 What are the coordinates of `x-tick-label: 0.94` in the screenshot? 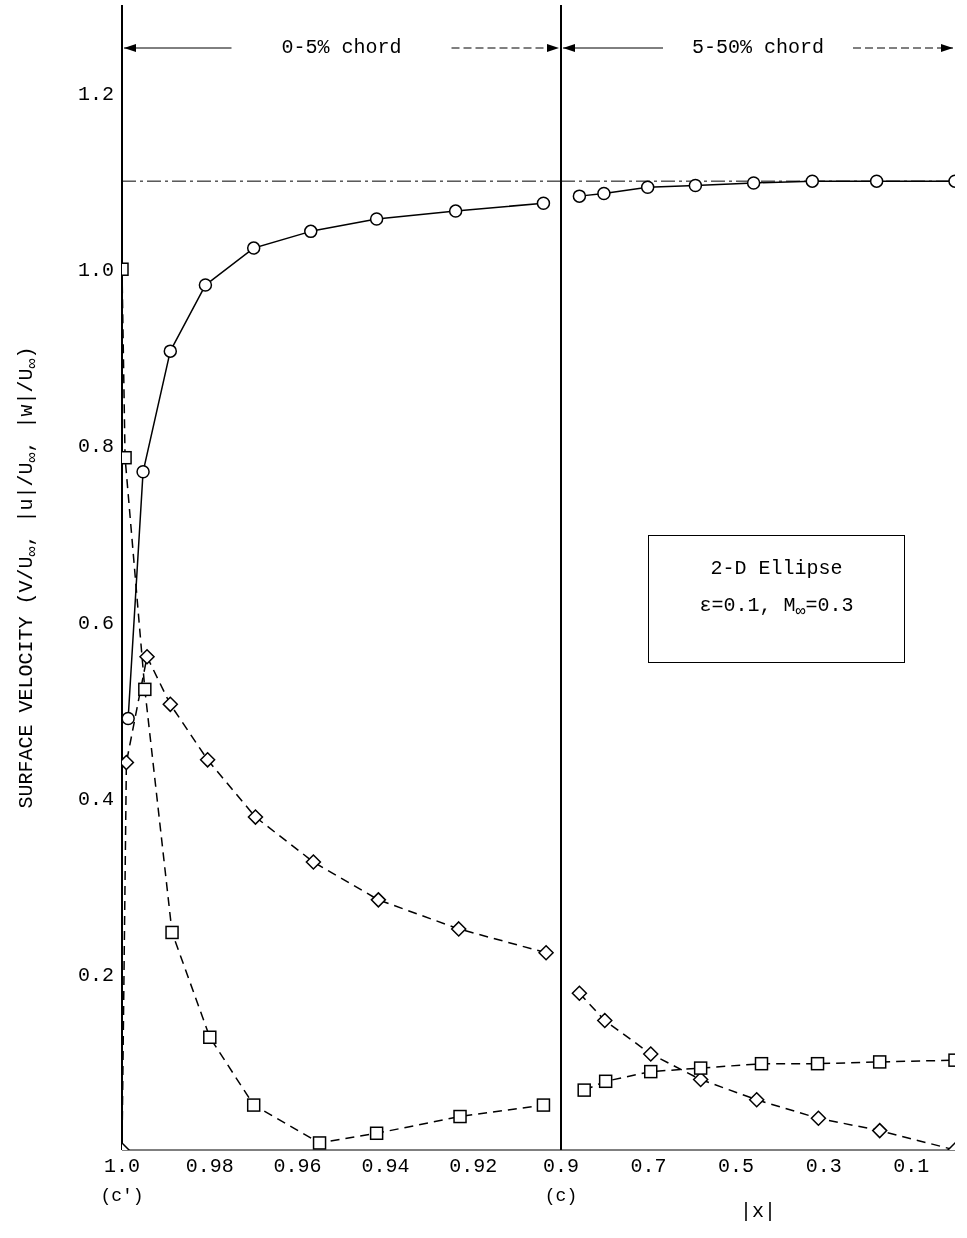 It's located at (385, 1167).